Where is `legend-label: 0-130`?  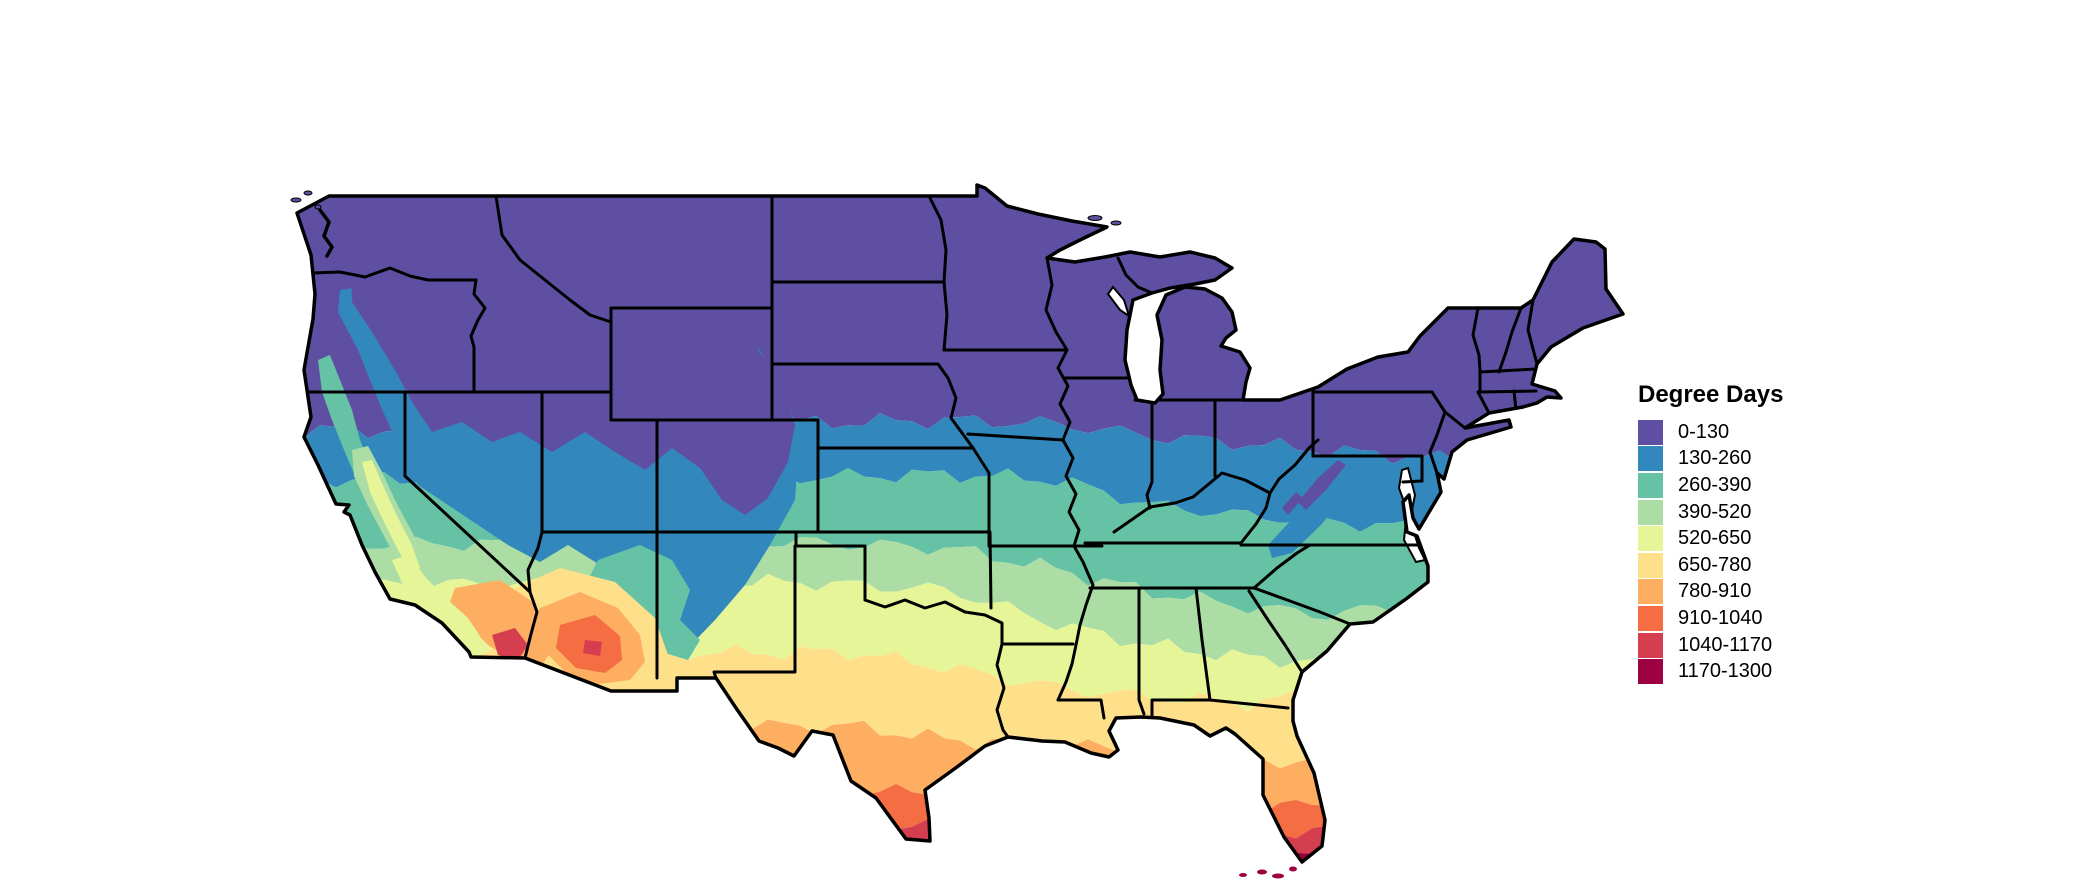 legend-label: 0-130 is located at coordinates (1704, 431).